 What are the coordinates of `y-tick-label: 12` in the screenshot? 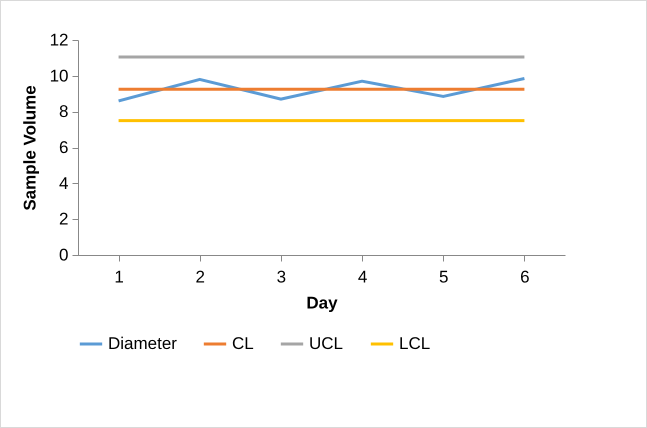 It's located at (59, 40).